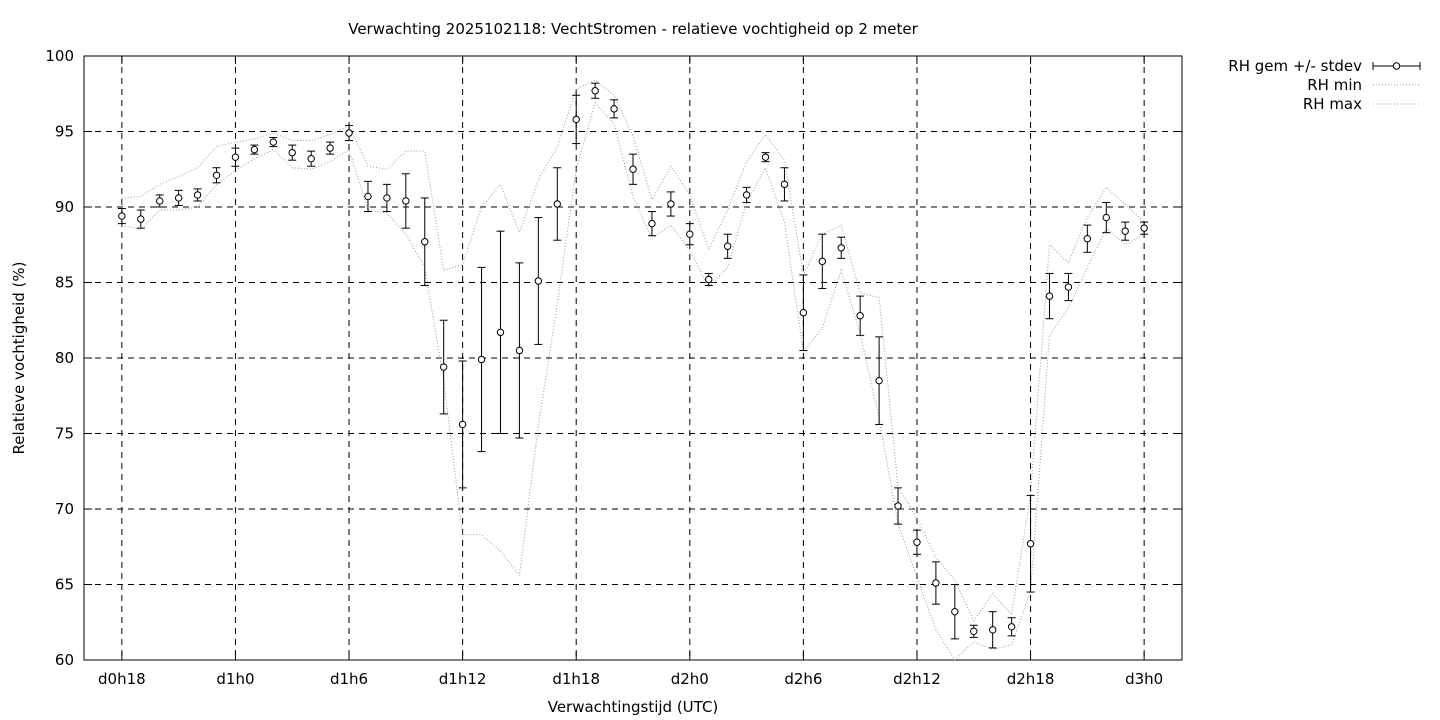  I want to click on x-tick-label: d1h18, so click(576, 679).